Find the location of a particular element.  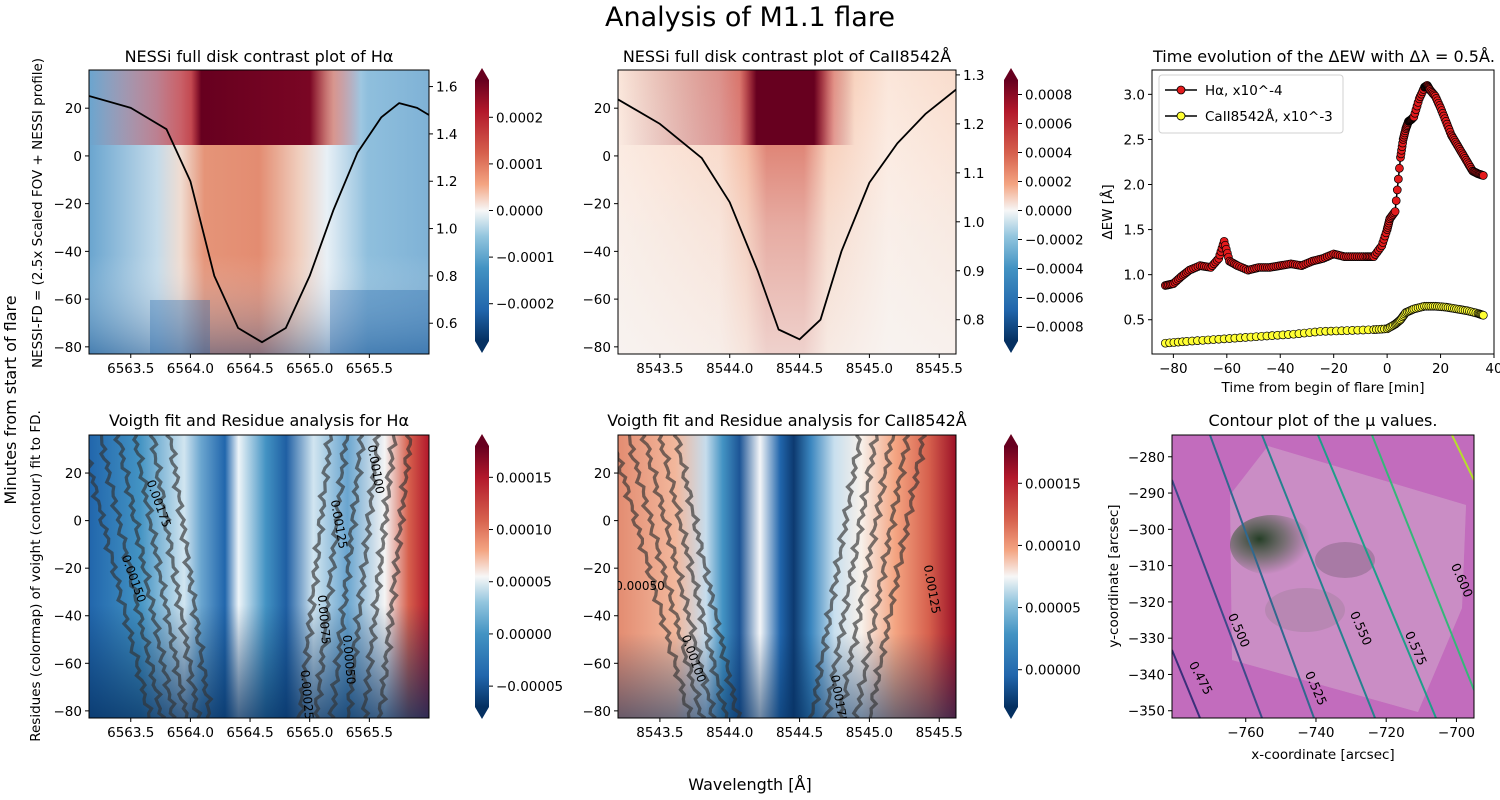

p1-y2tick-label: 1.0 is located at coordinates (446, 230).